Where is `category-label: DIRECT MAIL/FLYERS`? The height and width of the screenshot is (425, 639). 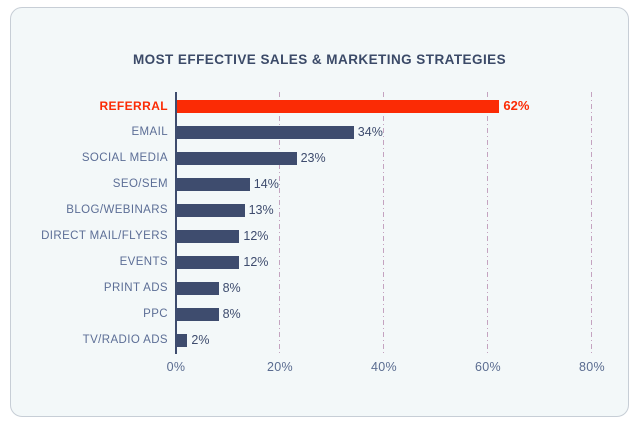
category-label: DIRECT MAIL/FLYERS is located at coordinates (104, 236).